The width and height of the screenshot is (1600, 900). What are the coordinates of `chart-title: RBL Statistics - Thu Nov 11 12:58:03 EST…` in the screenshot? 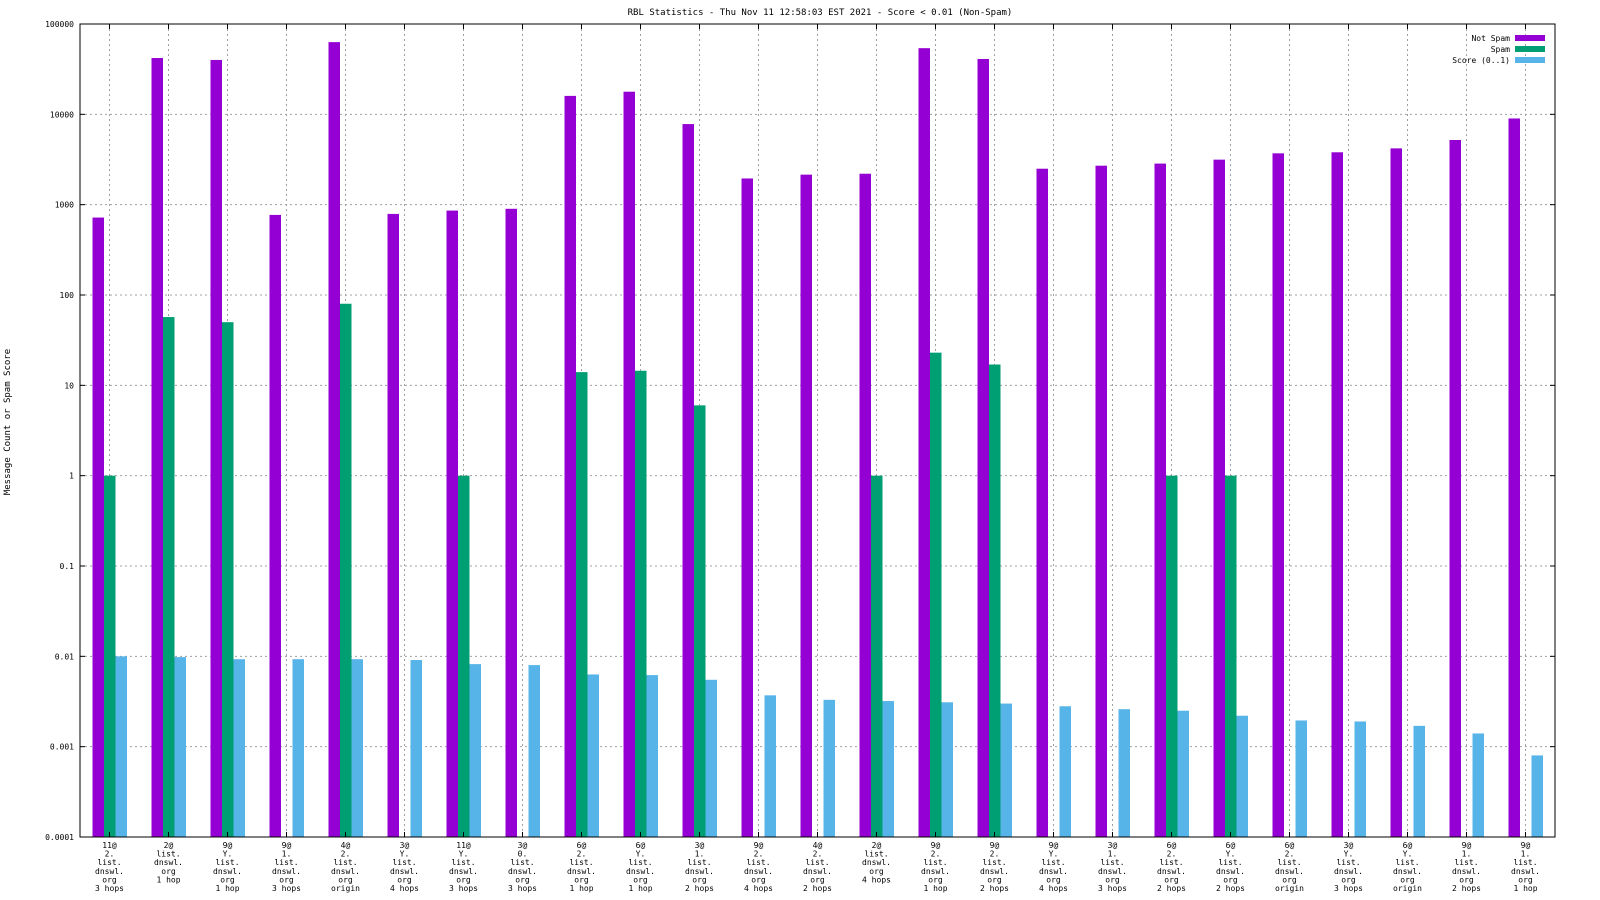 It's located at (820, 13).